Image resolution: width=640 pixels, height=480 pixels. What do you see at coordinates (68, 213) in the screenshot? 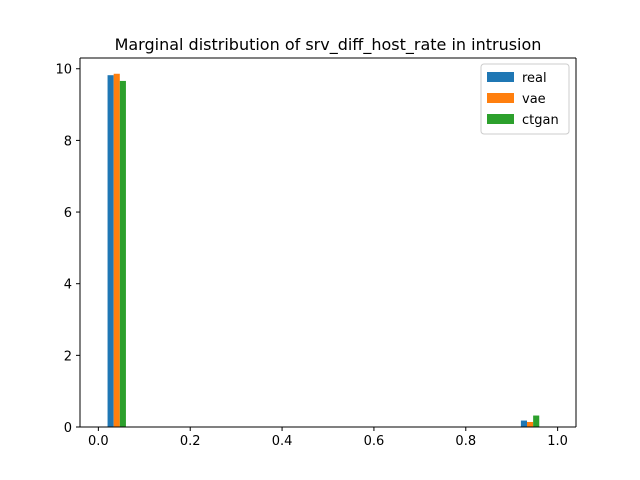
I see `y-tick-label: 6` at bounding box center [68, 213].